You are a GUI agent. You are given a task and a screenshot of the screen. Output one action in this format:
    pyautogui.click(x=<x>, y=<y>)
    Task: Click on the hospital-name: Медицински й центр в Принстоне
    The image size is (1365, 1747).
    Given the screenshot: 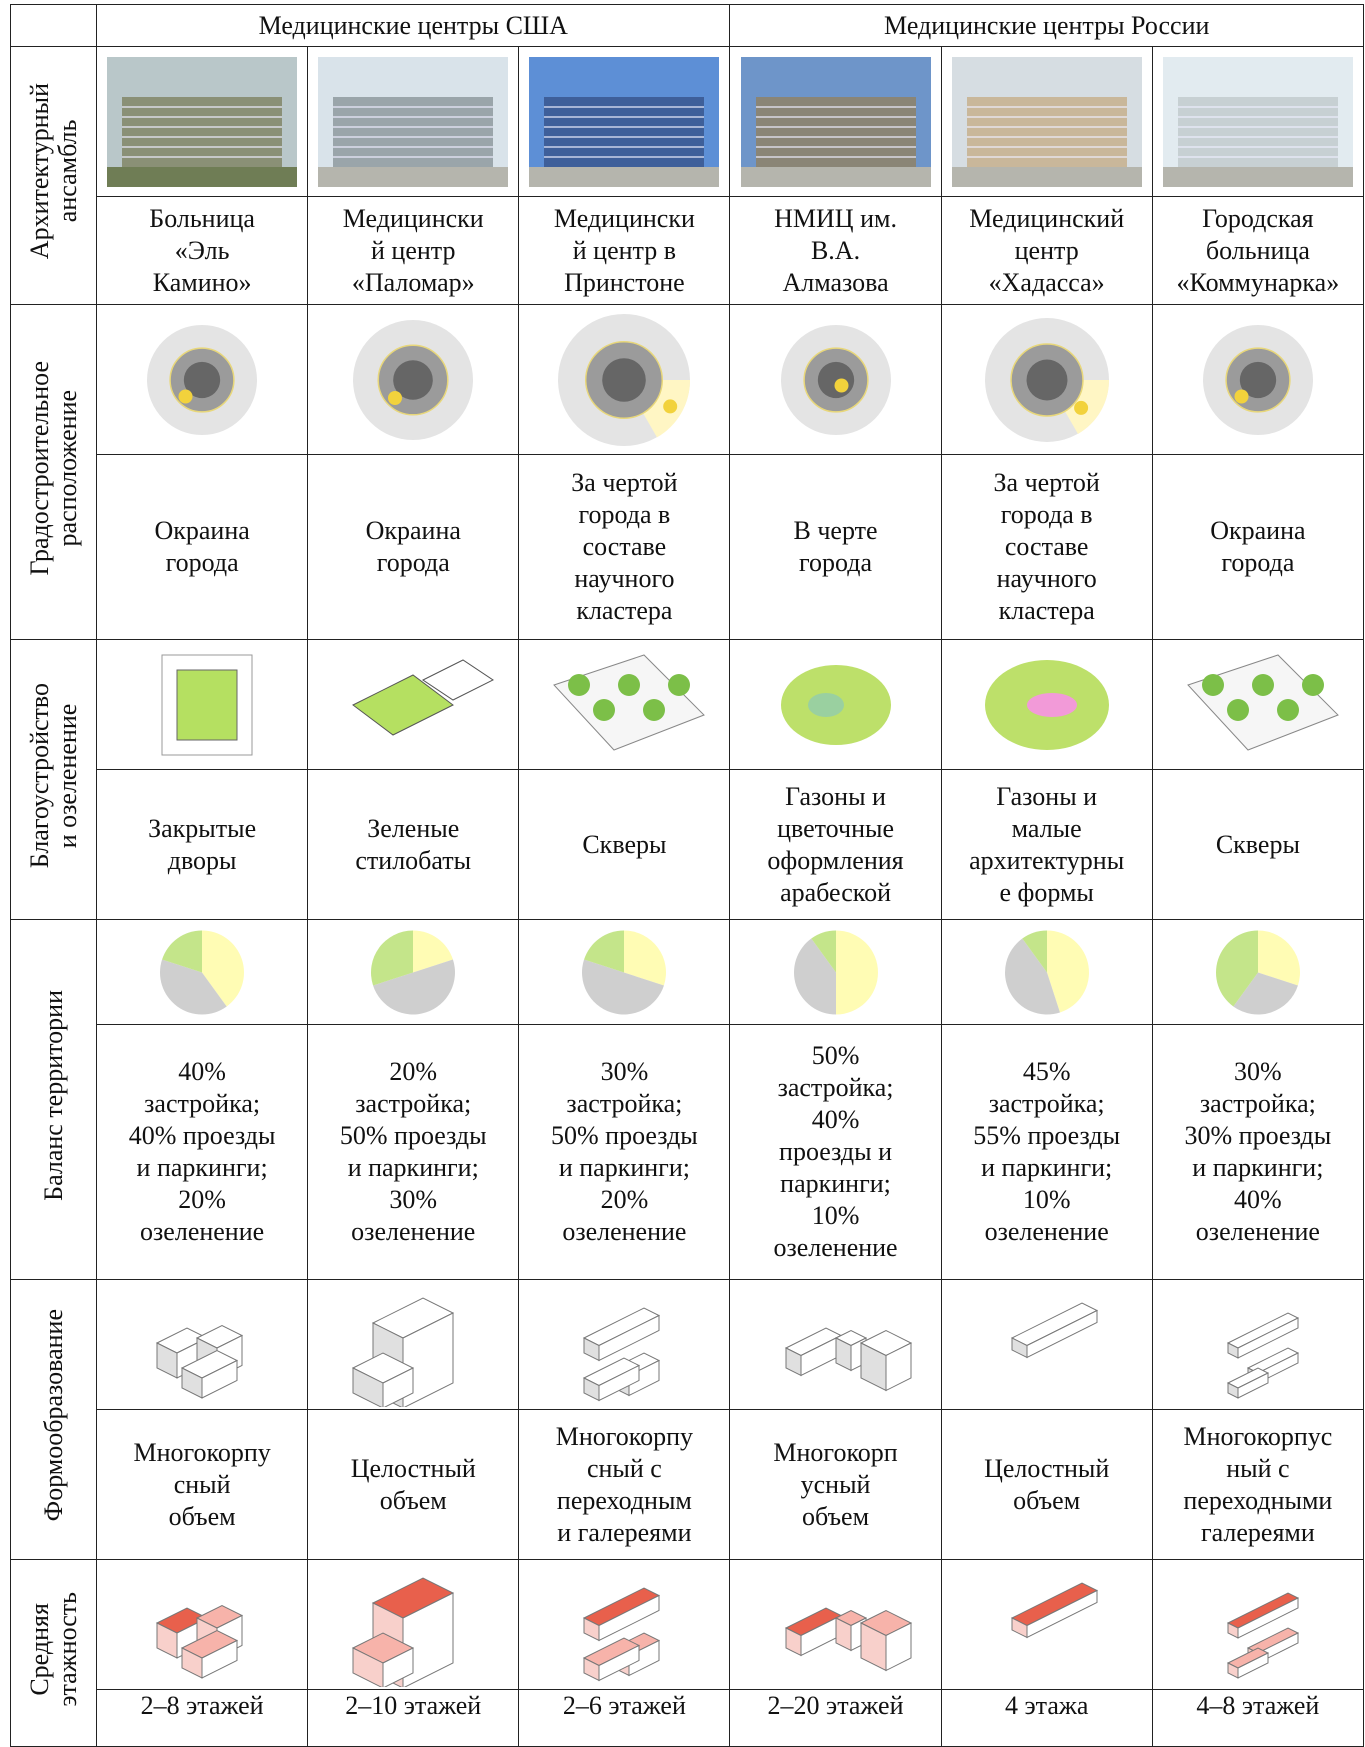 What is the action you would take?
    pyautogui.click(x=624, y=250)
    